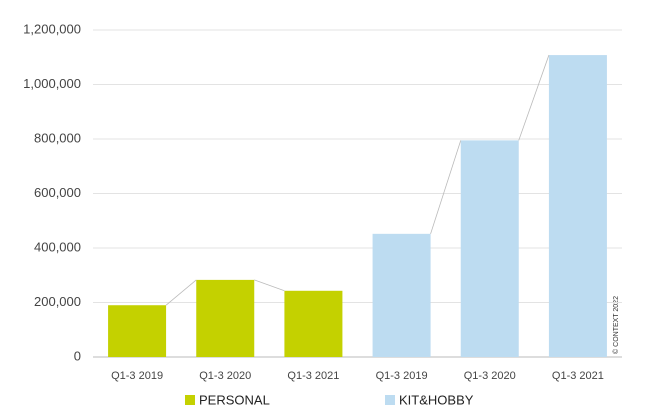 The image size is (650, 417). I want to click on y-tick-label: 400,000, so click(57, 246).